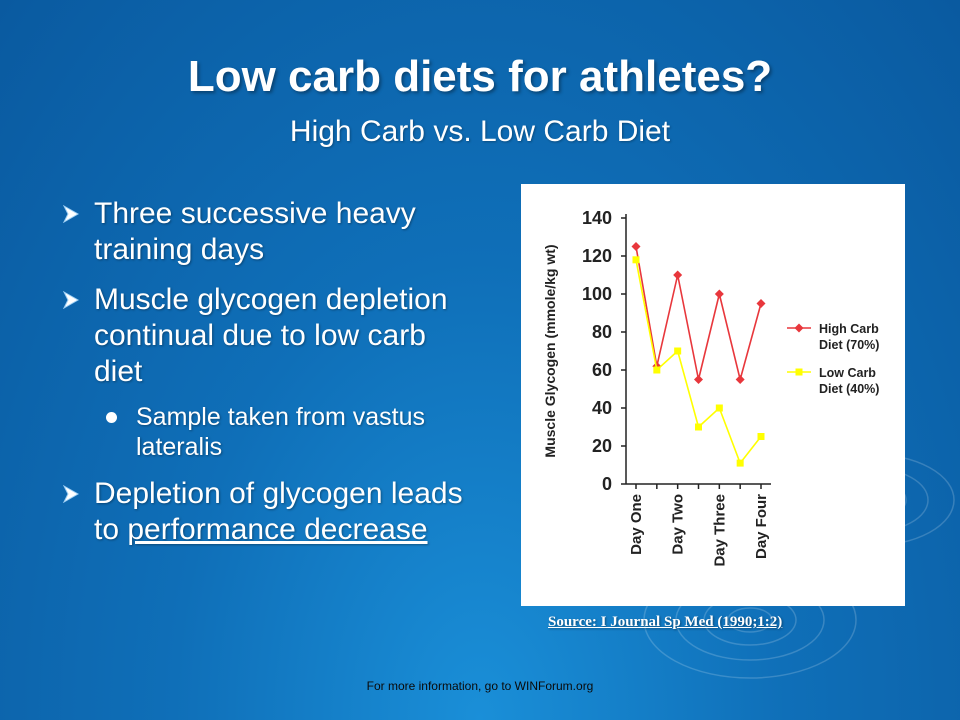 The width and height of the screenshot is (960, 720). I want to click on legend-label: High Carb, so click(849, 329).